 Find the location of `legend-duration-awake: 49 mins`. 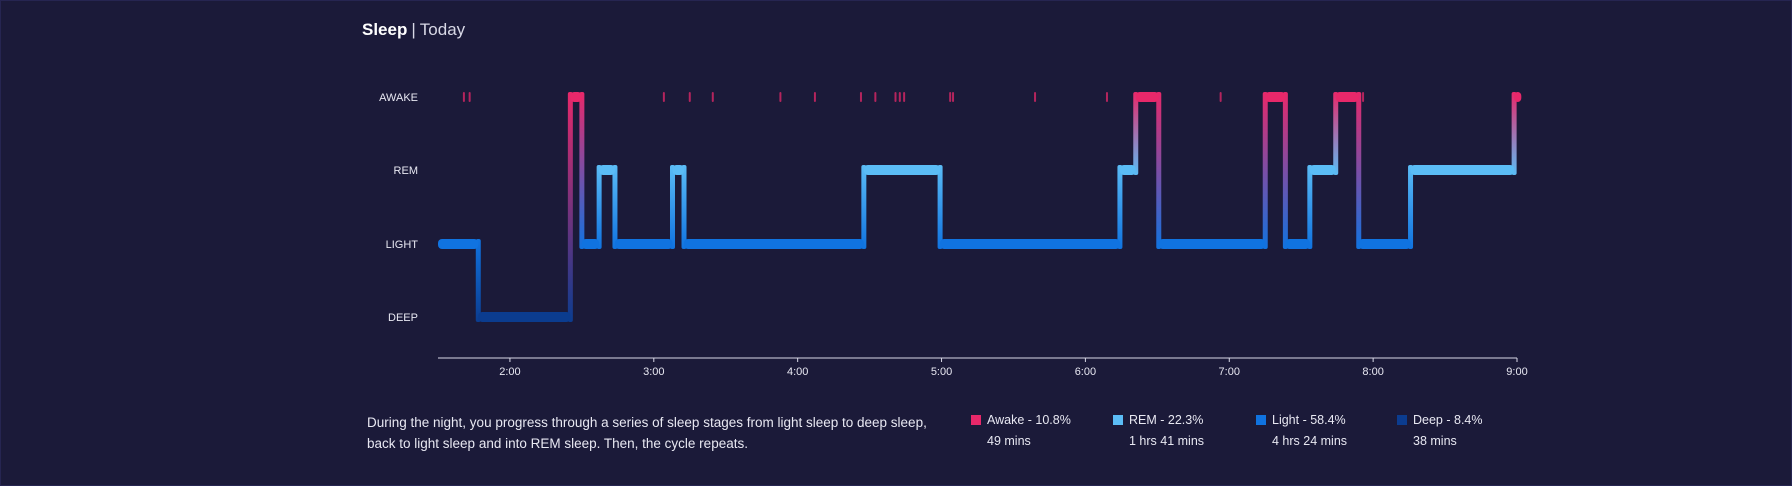

legend-duration-awake: 49 mins is located at coordinates (1009, 441).